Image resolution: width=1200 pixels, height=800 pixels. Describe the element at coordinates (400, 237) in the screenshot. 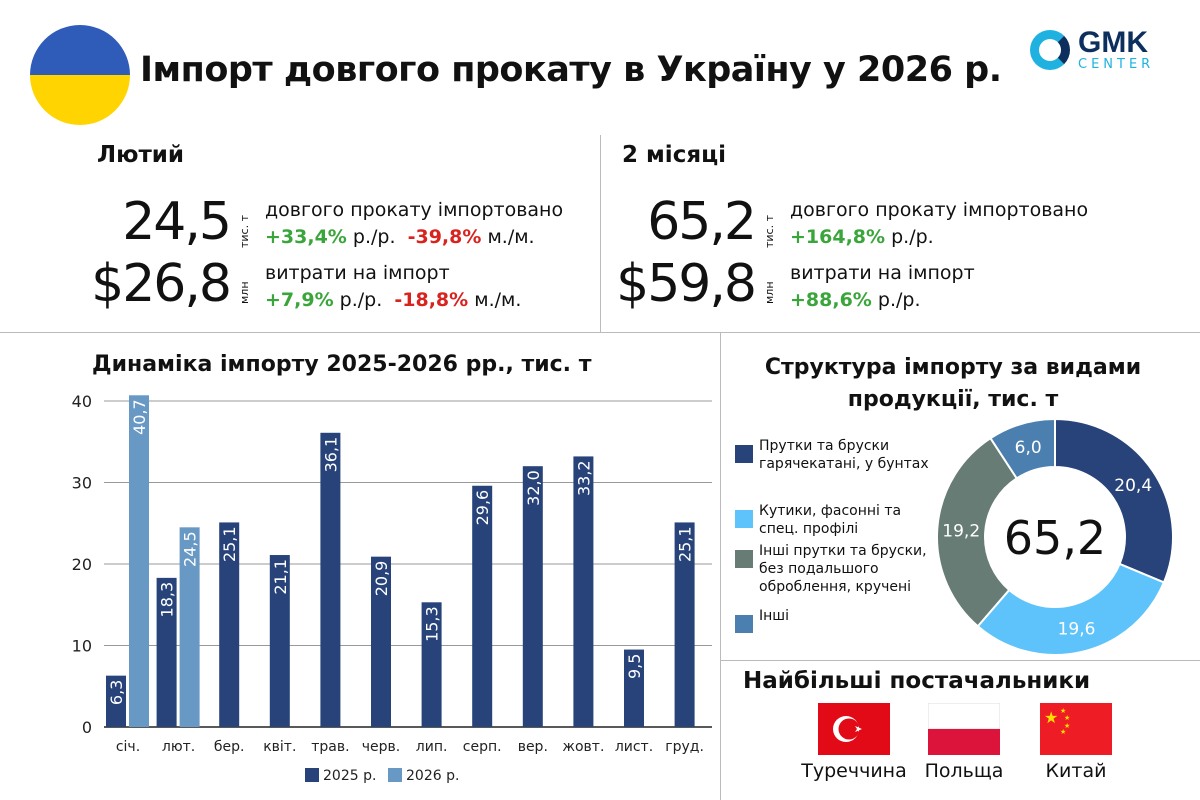

I see `february-volume-change: +33,4% р./р. -39,8% м./м.` at that location.